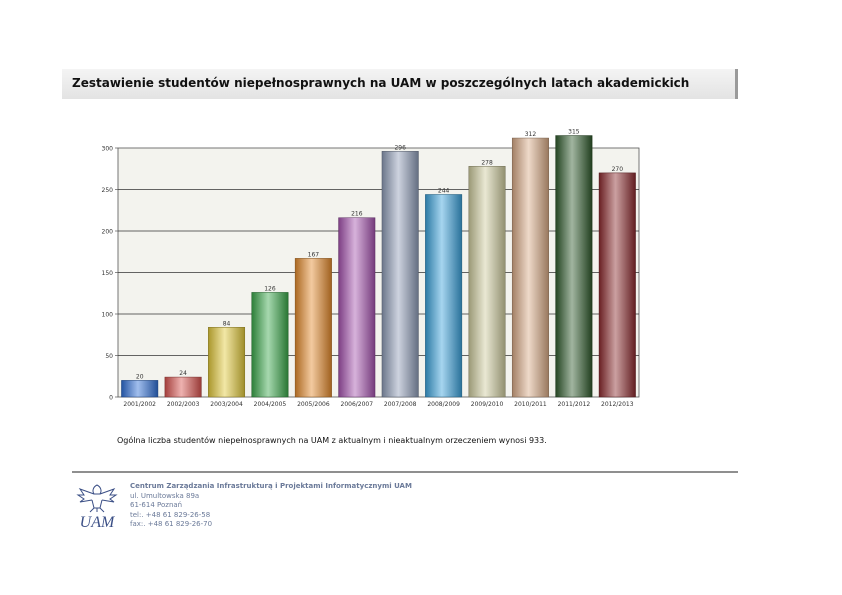 This screenshot has height=595, width=842. I want to click on bar-2007/2008, so click(400, 274).